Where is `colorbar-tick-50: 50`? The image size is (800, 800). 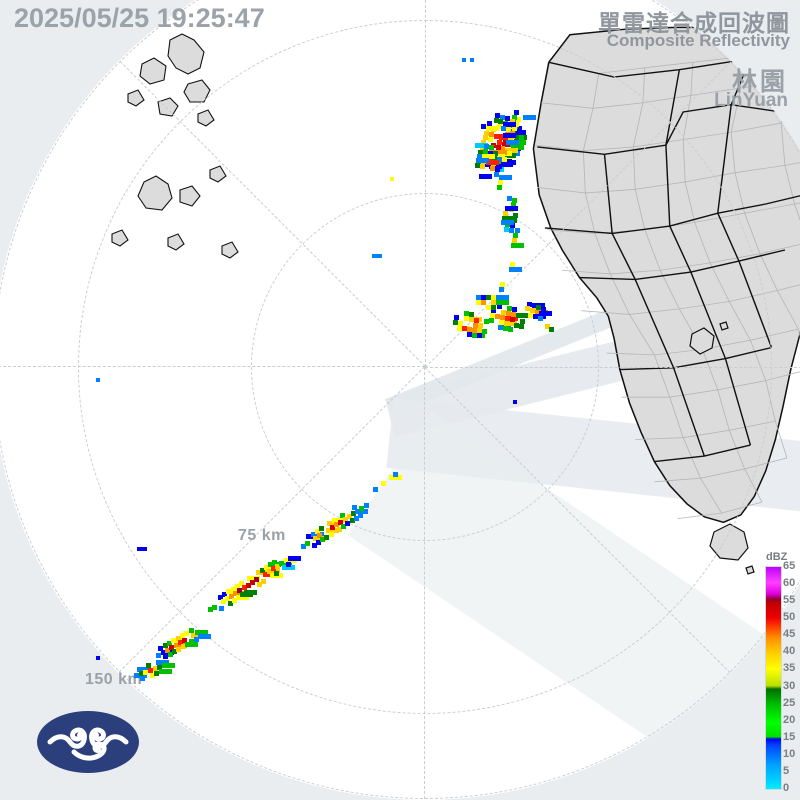
colorbar-tick-50: 50 is located at coordinates (789, 617).